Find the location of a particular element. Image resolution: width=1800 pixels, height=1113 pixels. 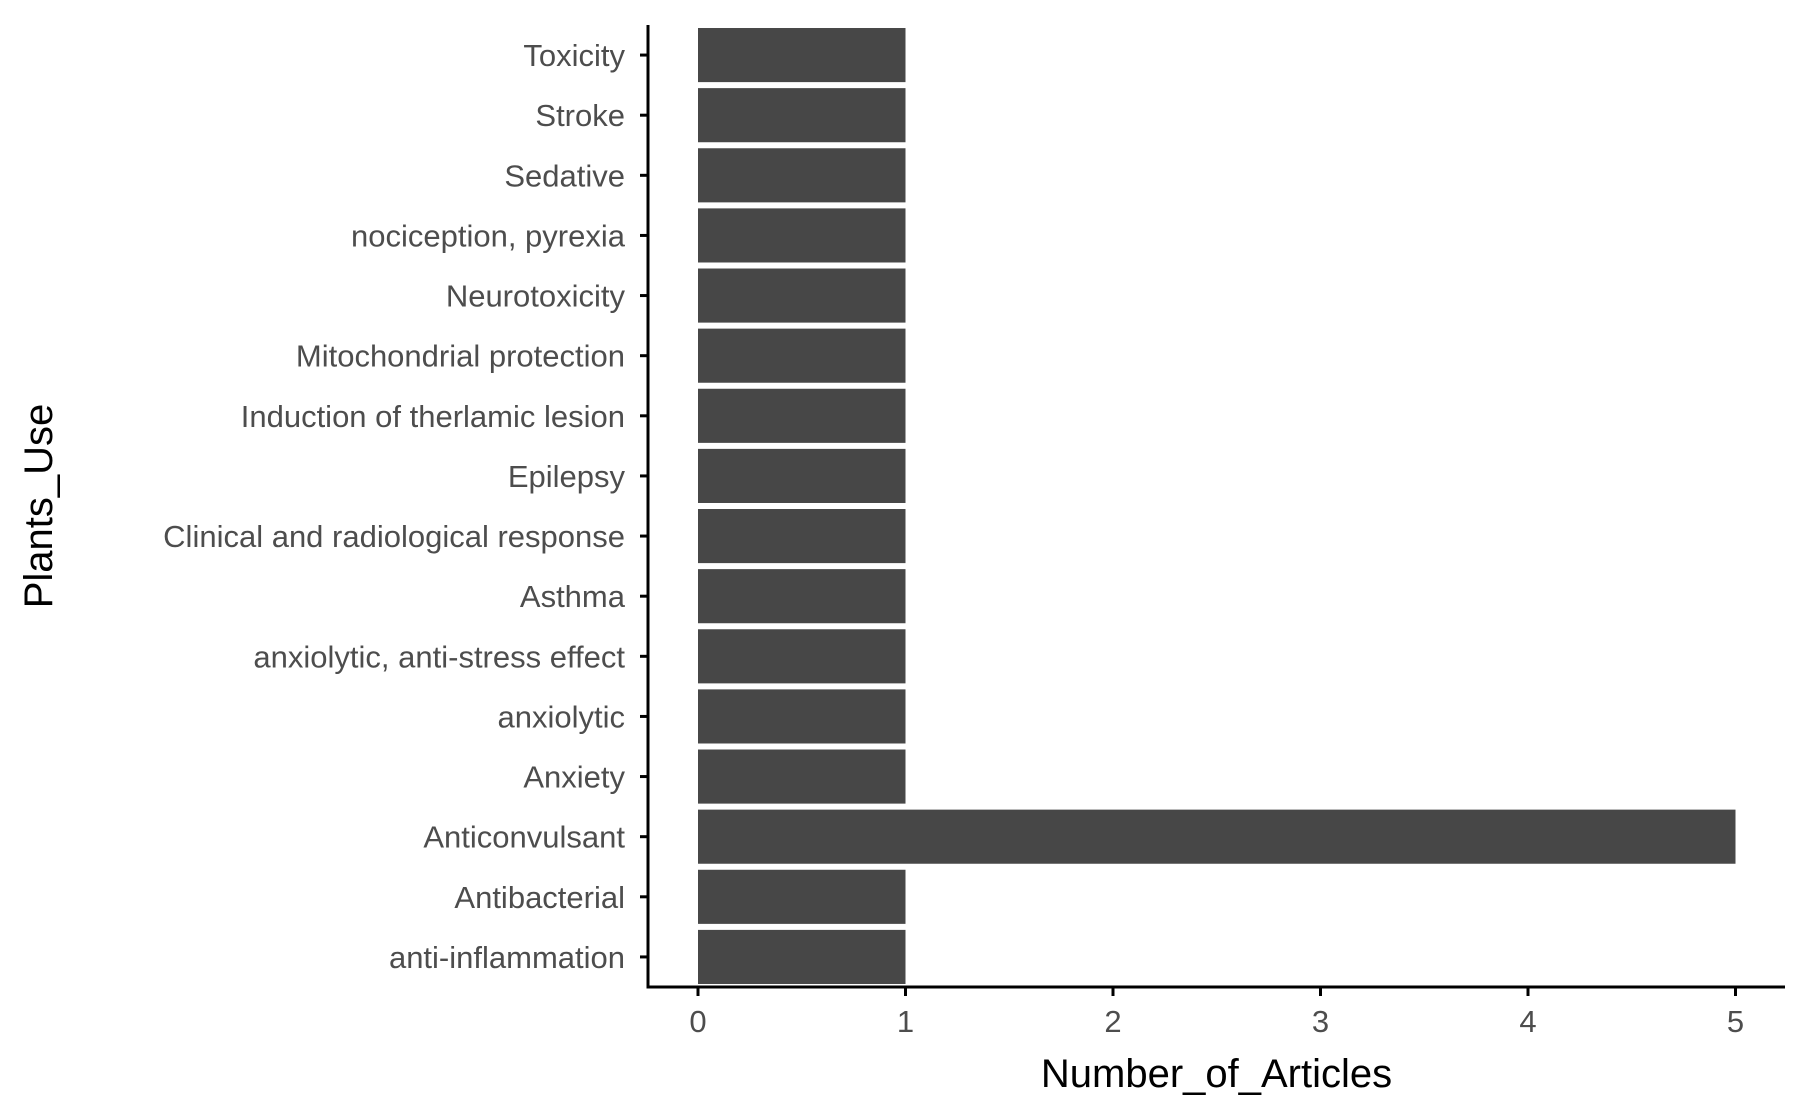

y-tick-label: nociception, pyrexia is located at coordinates (488, 235).